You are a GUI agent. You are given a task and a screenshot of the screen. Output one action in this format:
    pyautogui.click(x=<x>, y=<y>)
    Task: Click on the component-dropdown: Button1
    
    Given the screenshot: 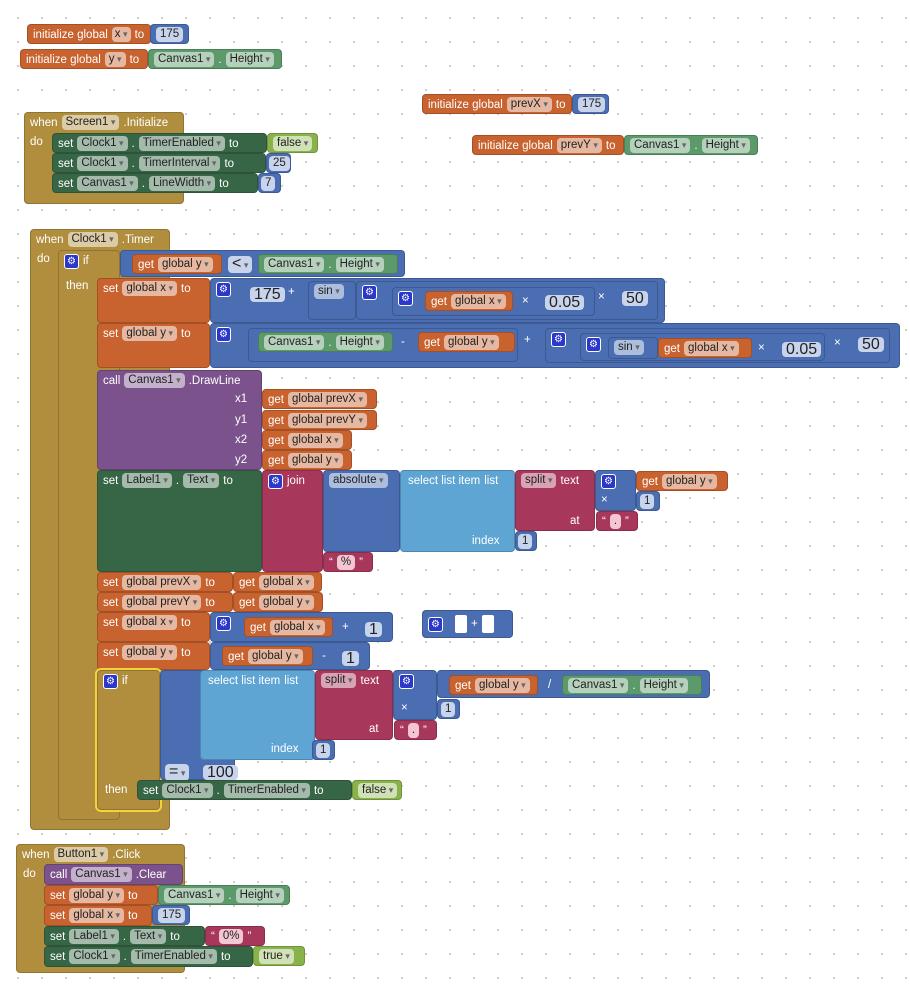 What is the action you would take?
    pyautogui.click(x=81, y=854)
    